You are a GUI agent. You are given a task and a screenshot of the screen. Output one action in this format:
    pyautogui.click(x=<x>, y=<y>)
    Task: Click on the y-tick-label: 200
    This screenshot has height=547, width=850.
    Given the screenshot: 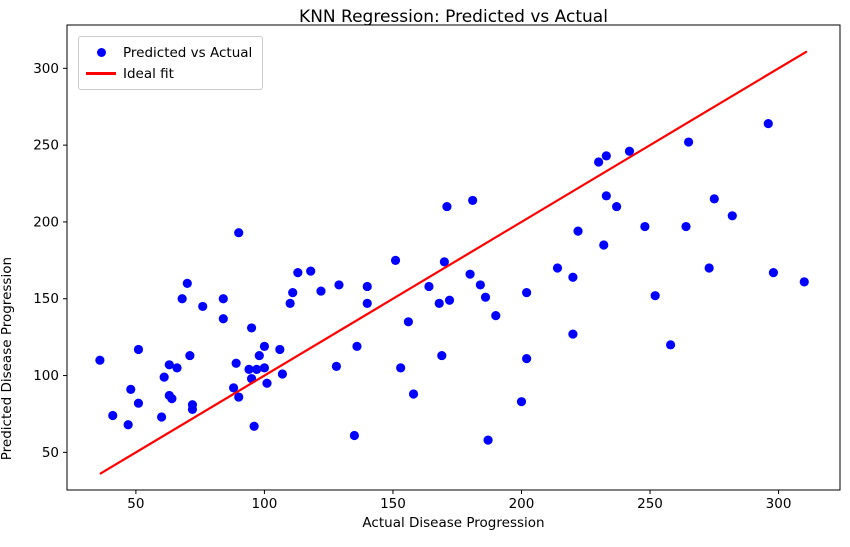 What is the action you would take?
    pyautogui.click(x=46, y=222)
    